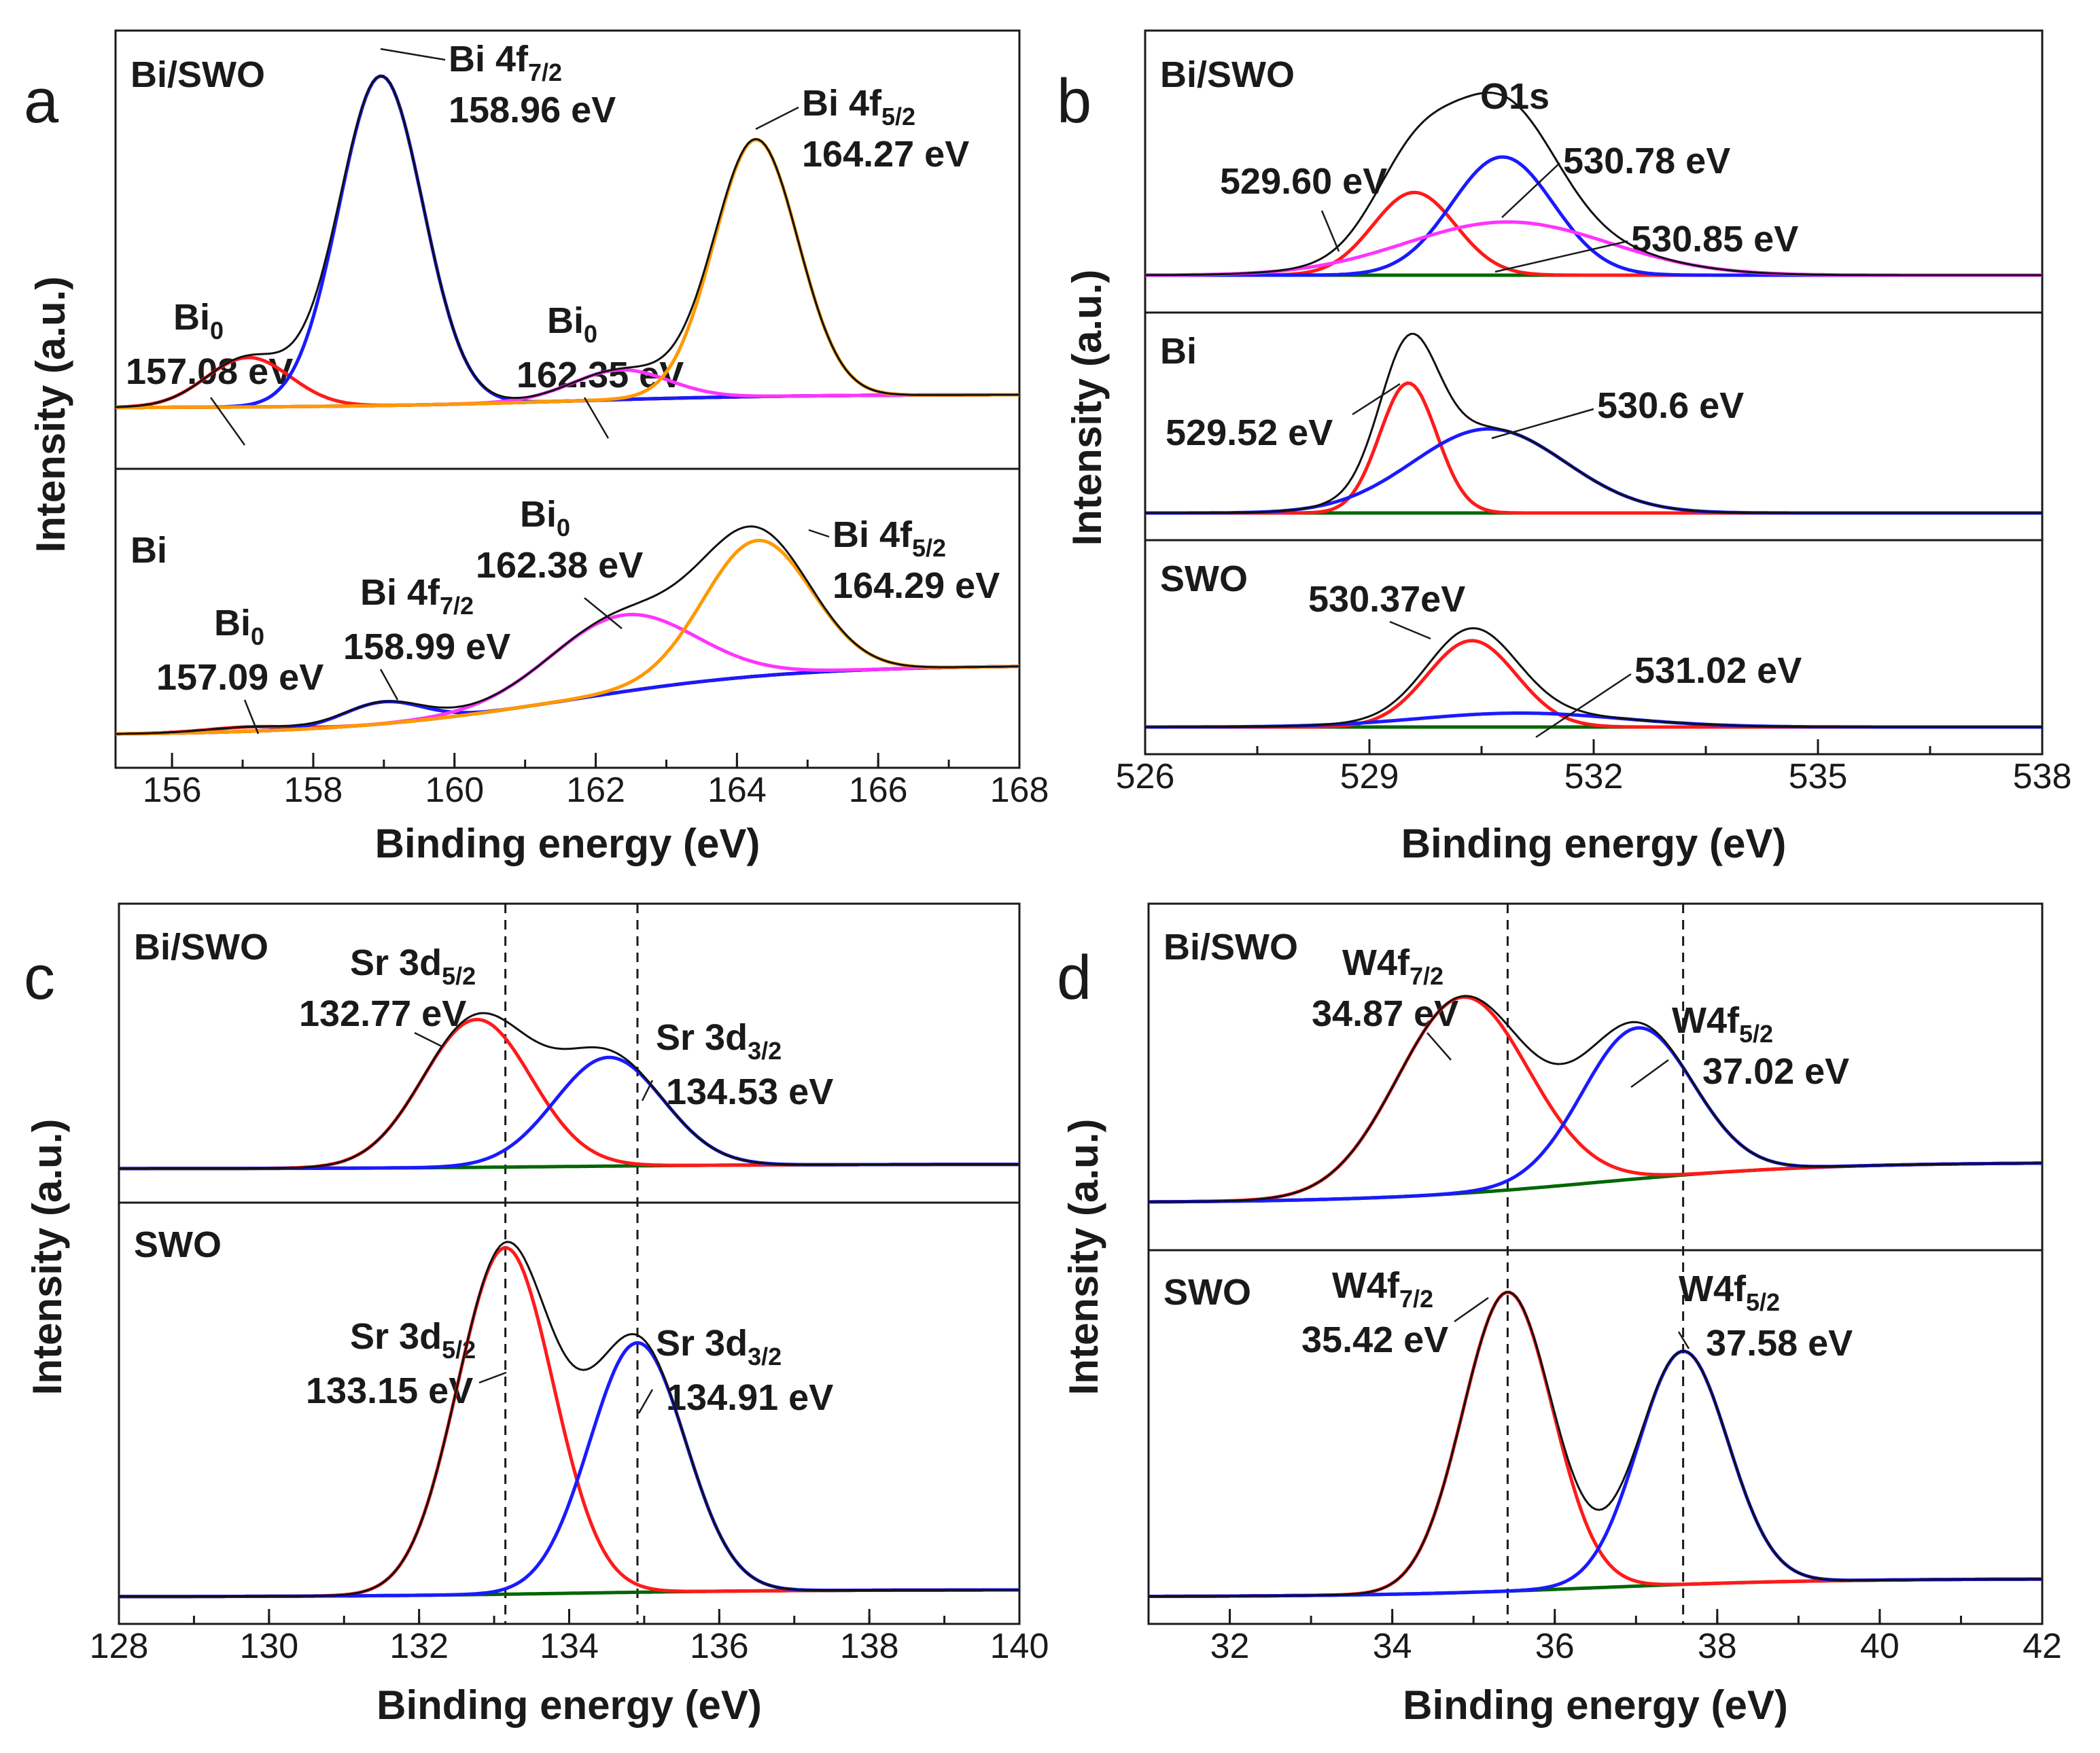 The height and width of the screenshot is (1753, 2100). Describe the element at coordinates (506, 62) in the screenshot. I see `peak-annotation-line1: Bi 4f7/2` at that location.